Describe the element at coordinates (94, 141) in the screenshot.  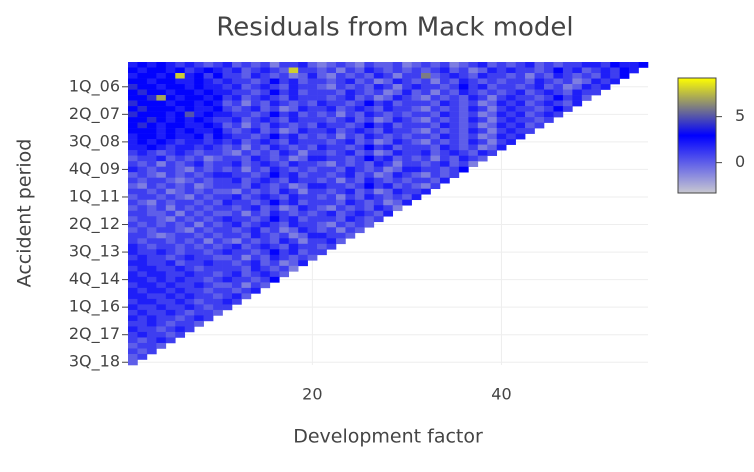
I see `y-tick-label: 3Q_08` at that location.